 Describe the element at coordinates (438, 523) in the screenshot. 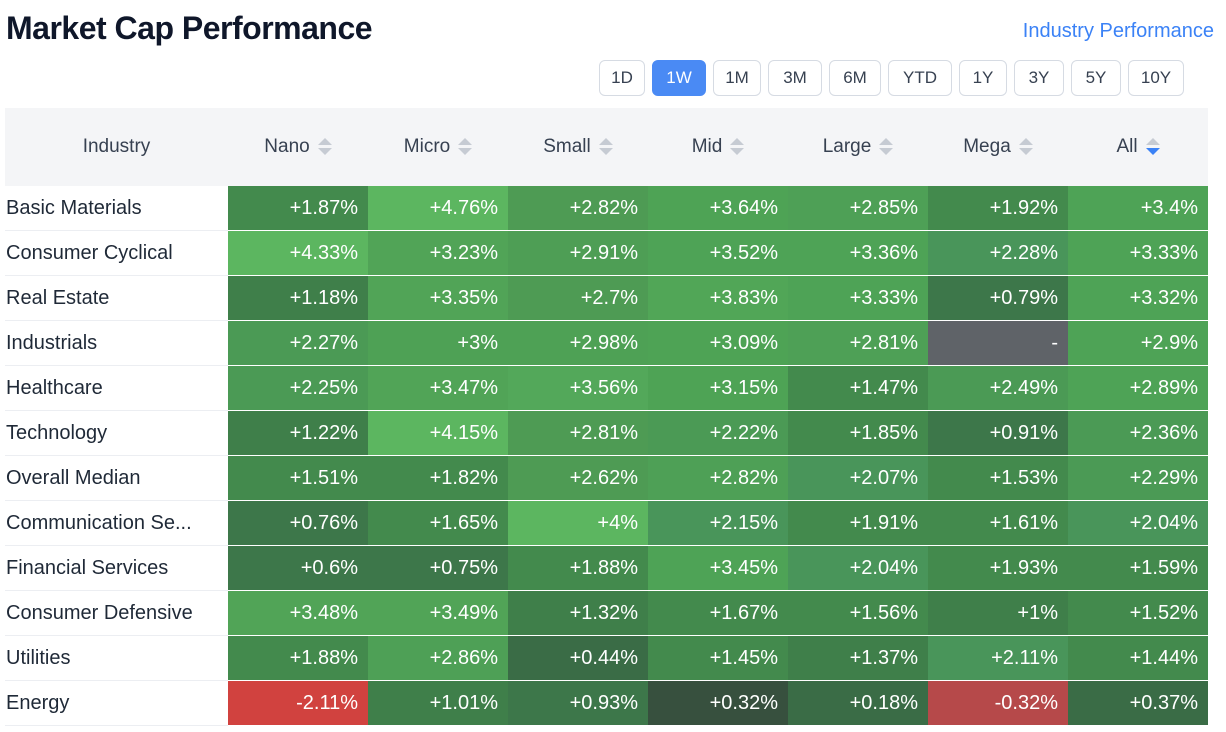

I see `performance-cell-micro: +1.65%` at that location.